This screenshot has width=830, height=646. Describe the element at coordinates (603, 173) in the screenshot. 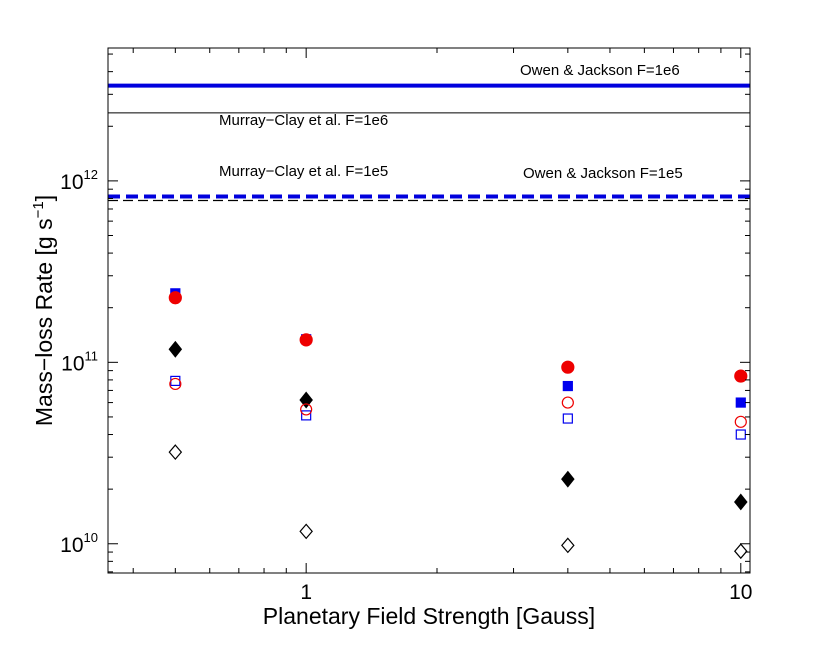

I see `line-annotation-3: Owen & Jackson F=1e5` at that location.